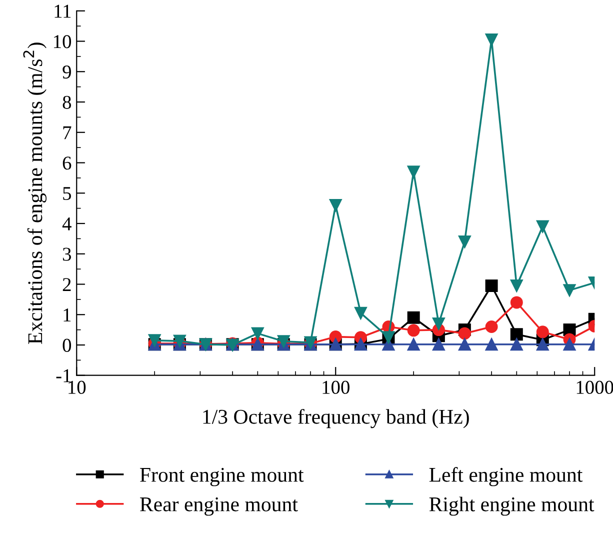  What do you see at coordinates (67, 254) in the screenshot?
I see `y-tick-label: 3` at bounding box center [67, 254].